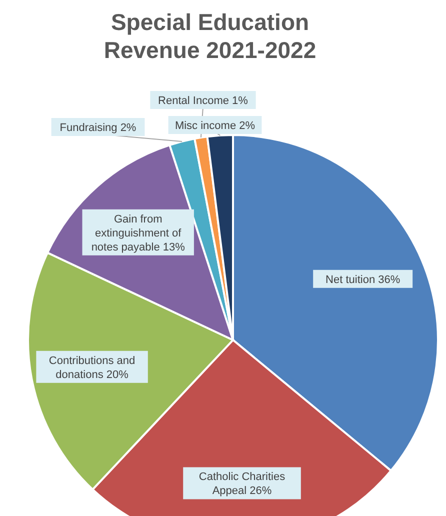 The height and width of the screenshot is (516, 446). I want to click on slice-label: Catholic Charities Appeal 26%, so click(242, 484).